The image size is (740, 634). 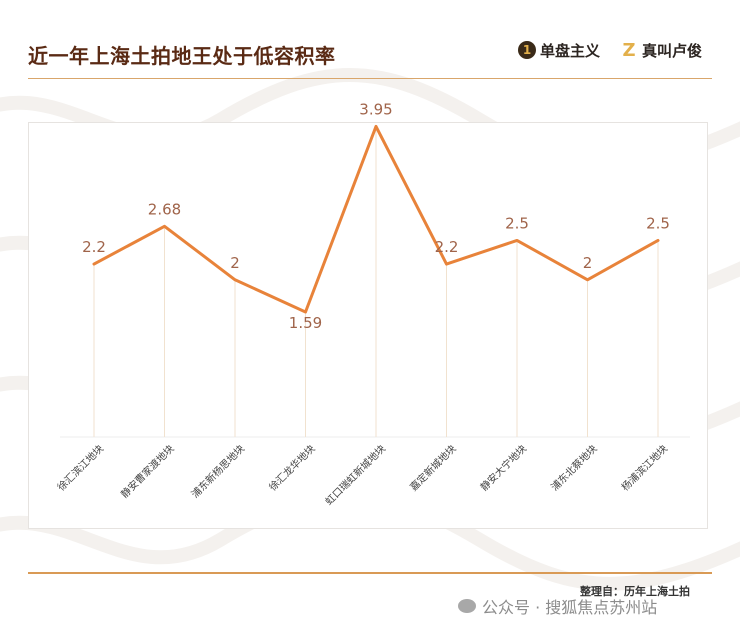 I want to click on brand-zhenjiaolujun: Z 真叫卢俊, so click(x=661, y=50).